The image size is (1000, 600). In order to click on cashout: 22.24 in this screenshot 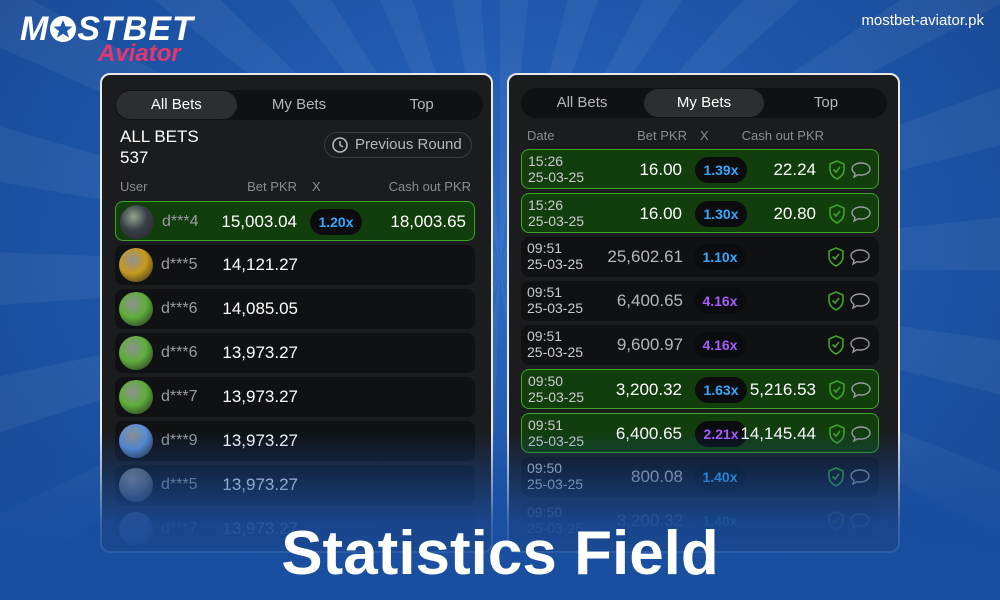, I will do `click(794, 169)`.